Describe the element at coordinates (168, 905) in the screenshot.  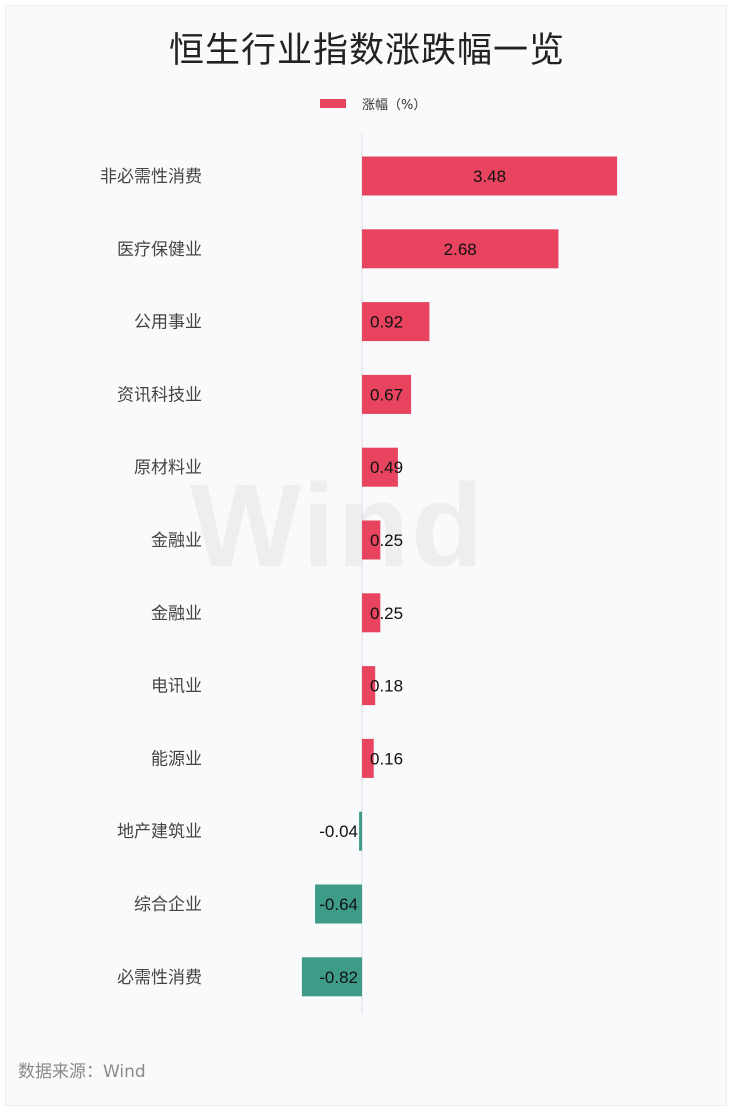
I see `category-label: 综合企业` at that location.